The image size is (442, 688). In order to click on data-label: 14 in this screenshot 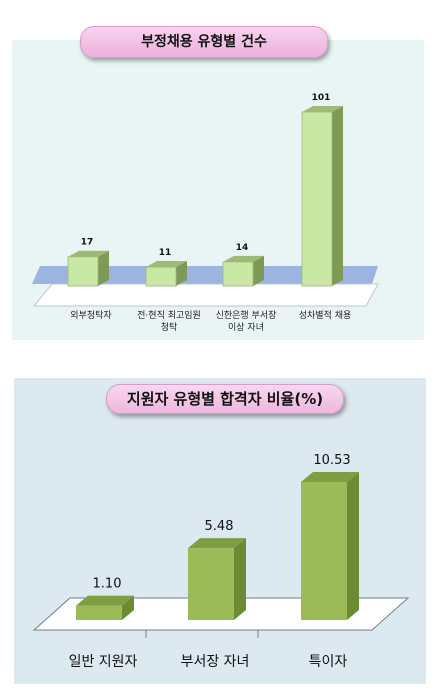, I will do `click(242, 248)`.